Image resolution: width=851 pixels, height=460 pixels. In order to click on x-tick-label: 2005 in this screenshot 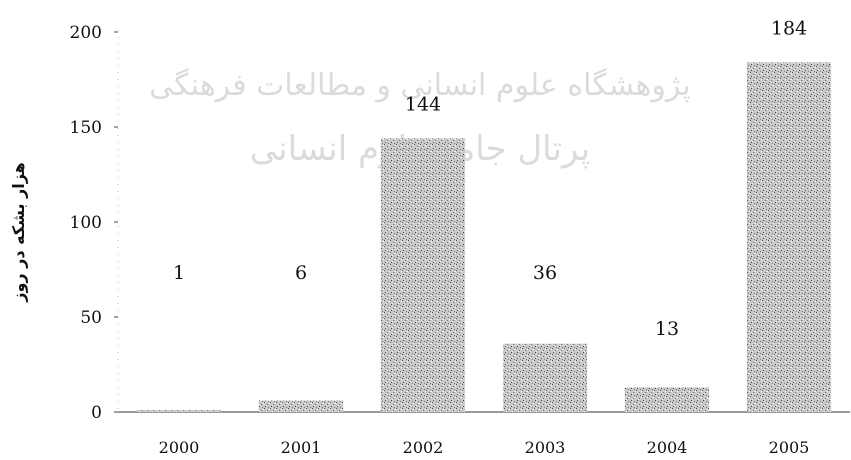, I will do `click(789, 447)`.